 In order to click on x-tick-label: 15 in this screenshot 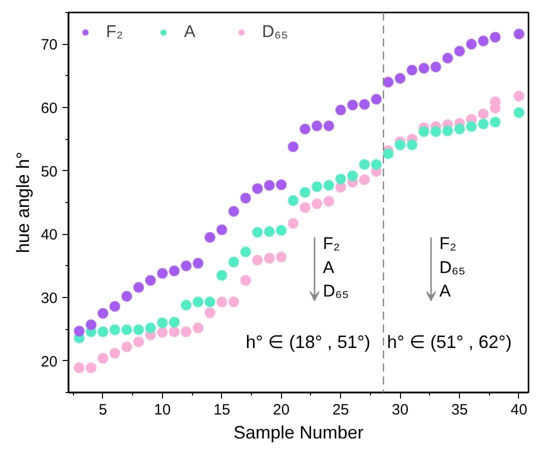, I will do `click(221, 410)`.